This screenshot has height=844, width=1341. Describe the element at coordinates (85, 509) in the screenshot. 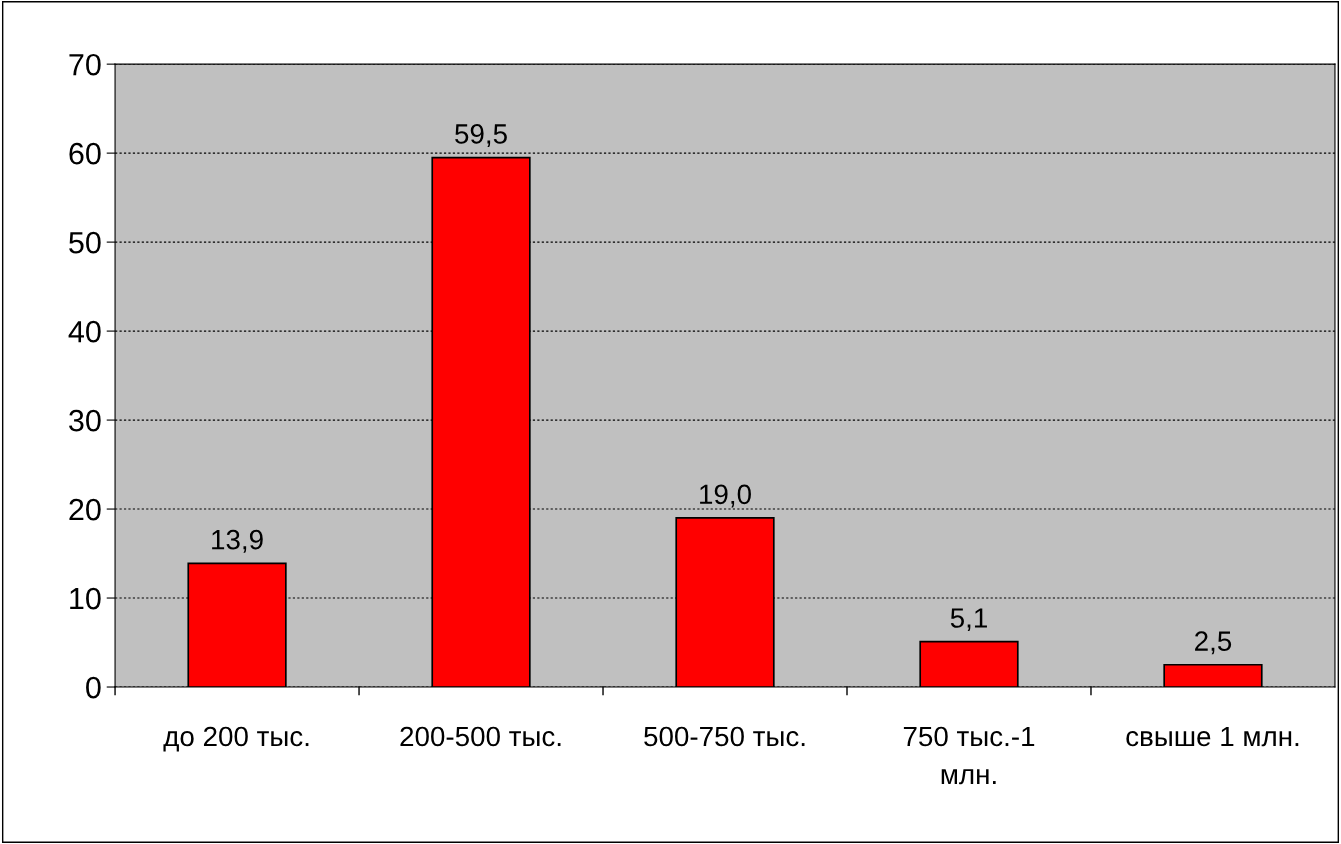

I see `y-tick-label: 20` at that location.